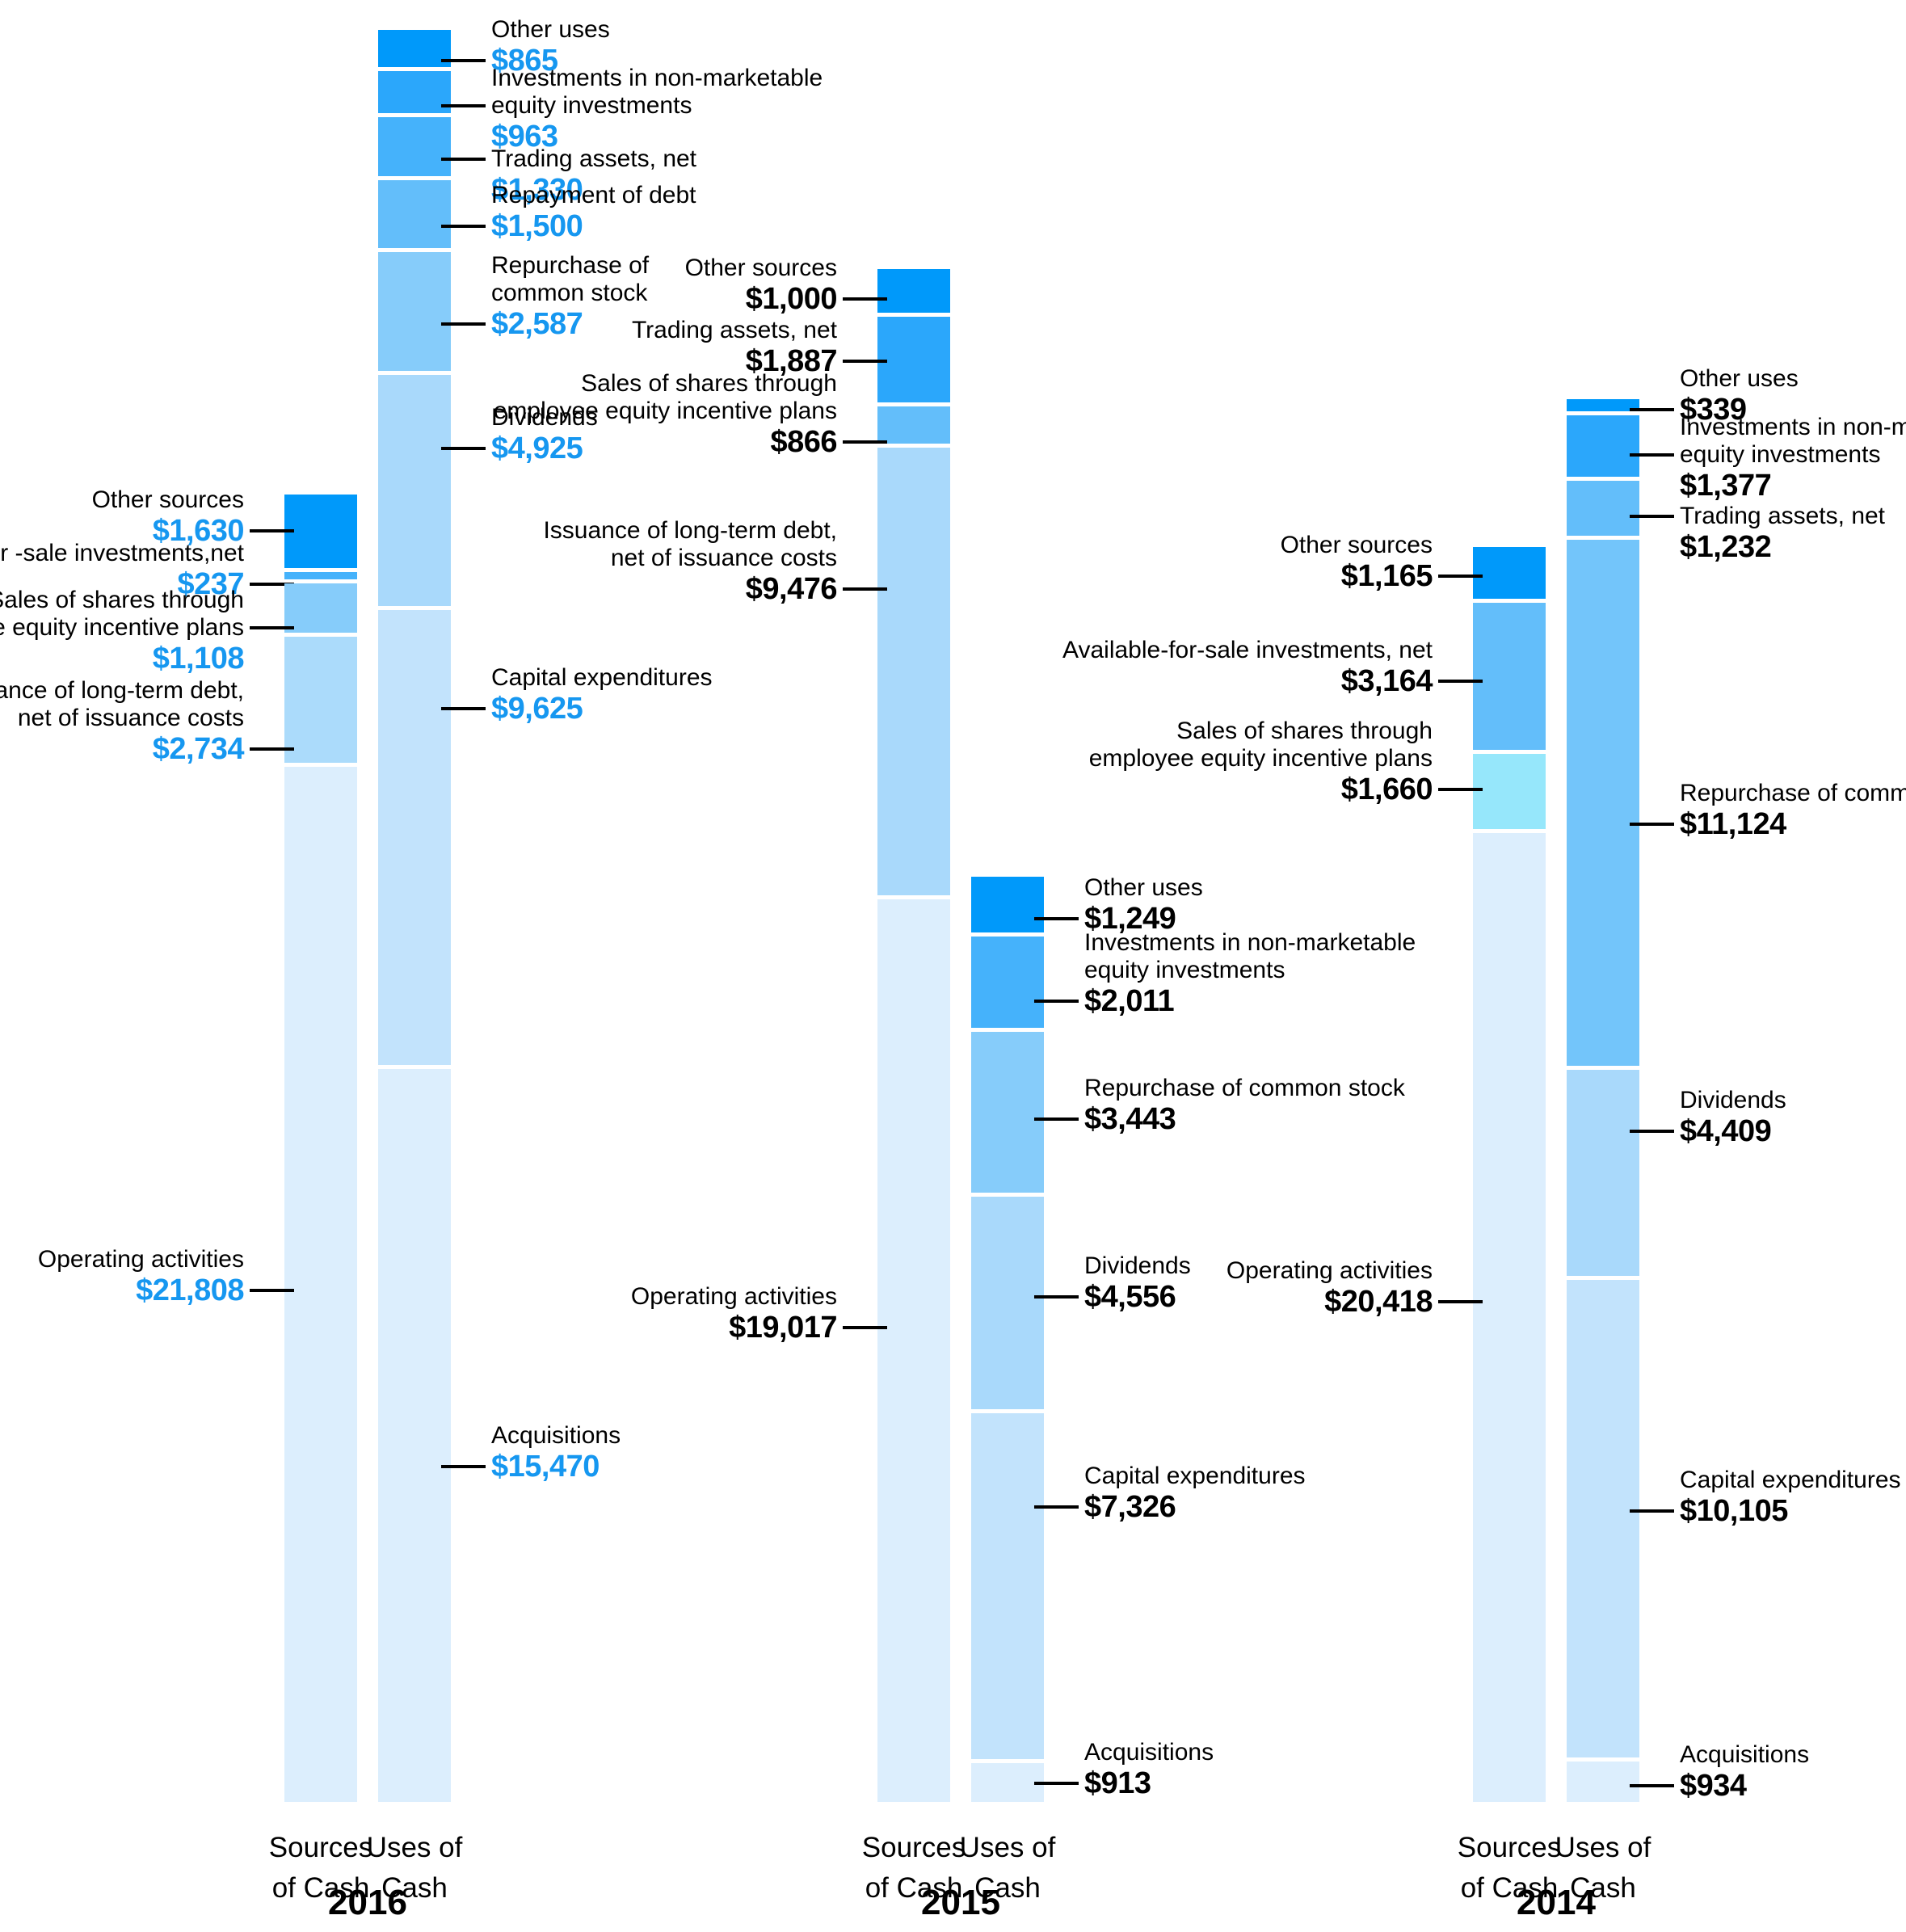 Image resolution: width=1906 pixels, height=1932 pixels. Describe the element at coordinates (198, 659) in the screenshot. I see `segment-value: $1,108` at that location.